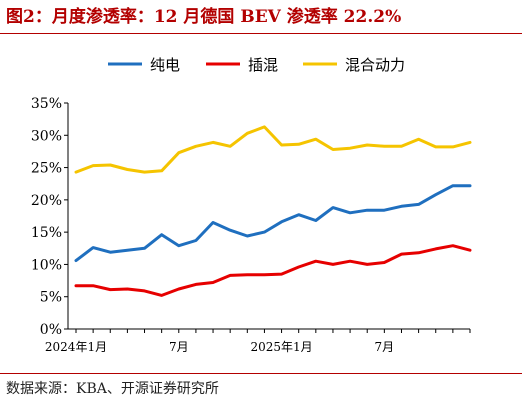 The width and height of the screenshot is (522, 405). I want to click on y-tick-label: 35%, so click(46, 104).